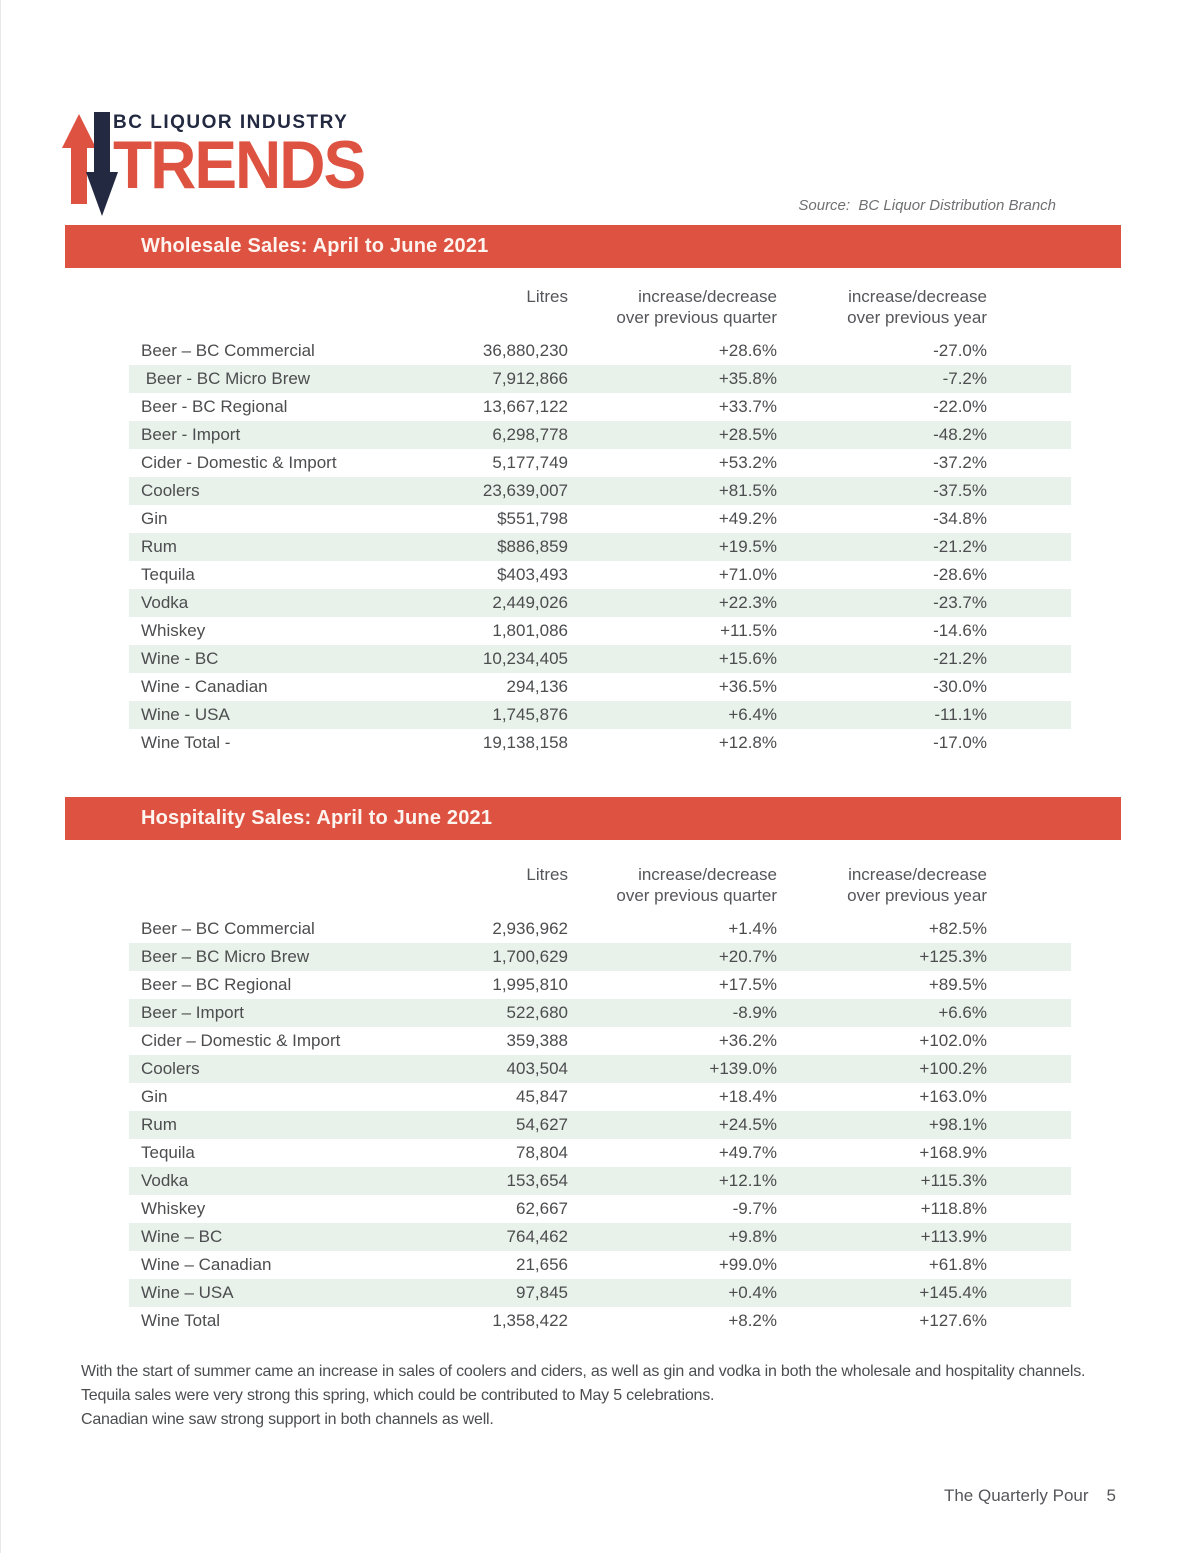 Image resolution: width=1200 pixels, height=1553 pixels. Describe the element at coordinates (206, 1264) in the screenshot. I see `category-cell: Wine – Canadian` at that location.